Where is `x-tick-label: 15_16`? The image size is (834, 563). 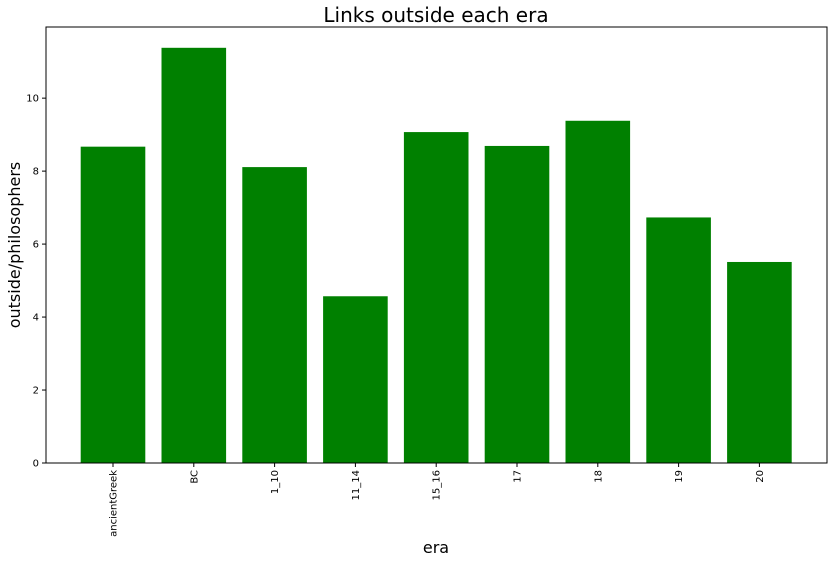 x-tick-label: 15_16 is located at coordinates (437, 485).